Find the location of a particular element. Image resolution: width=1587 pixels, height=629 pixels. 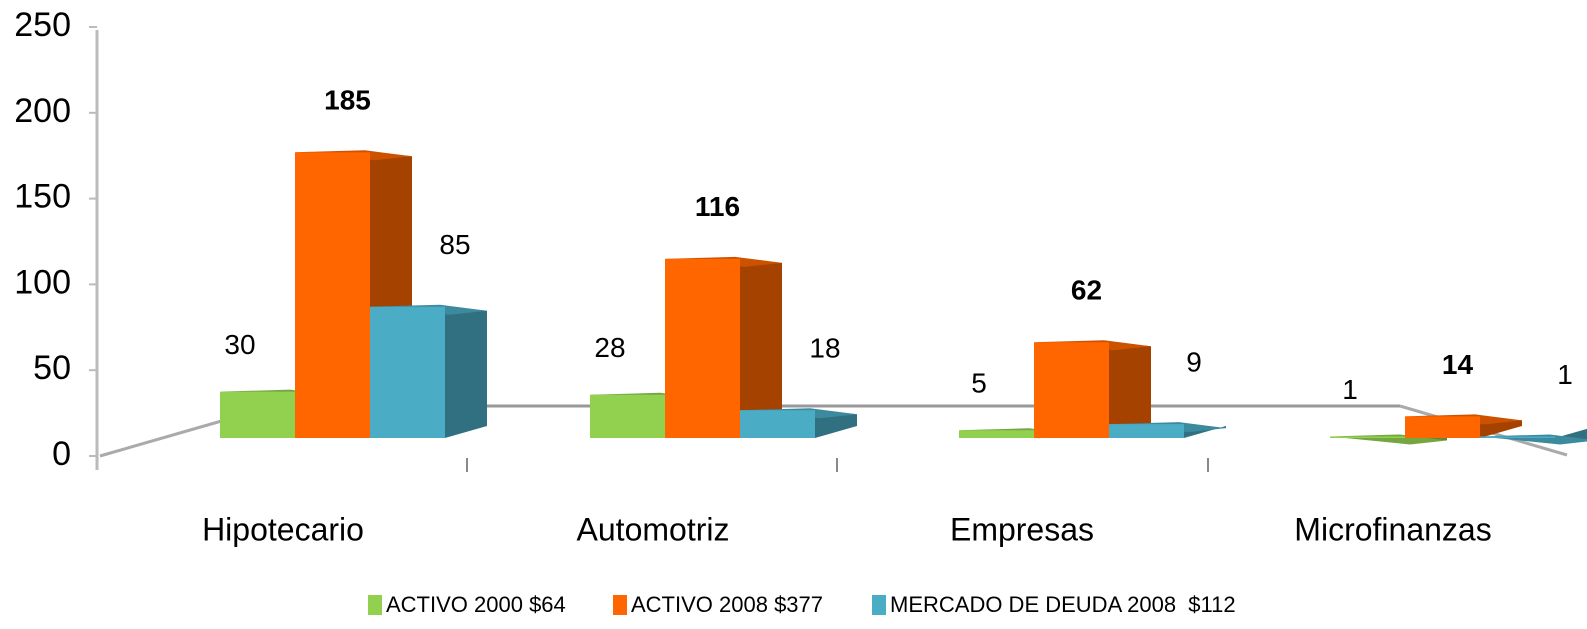

value-label: 18 is located at coordinates (824, 348).